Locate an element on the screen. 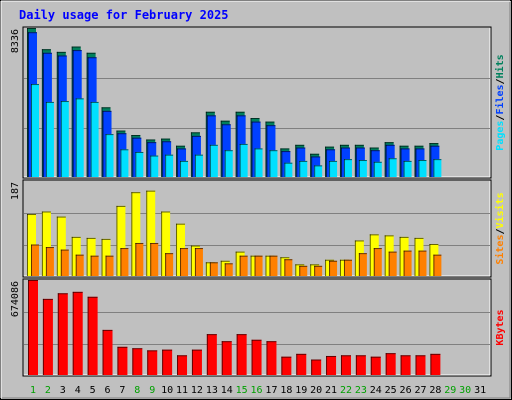 The width and height of the screenshot is (512, 400). x-axis-day-label: 28 is located at coordinates (435, 390).